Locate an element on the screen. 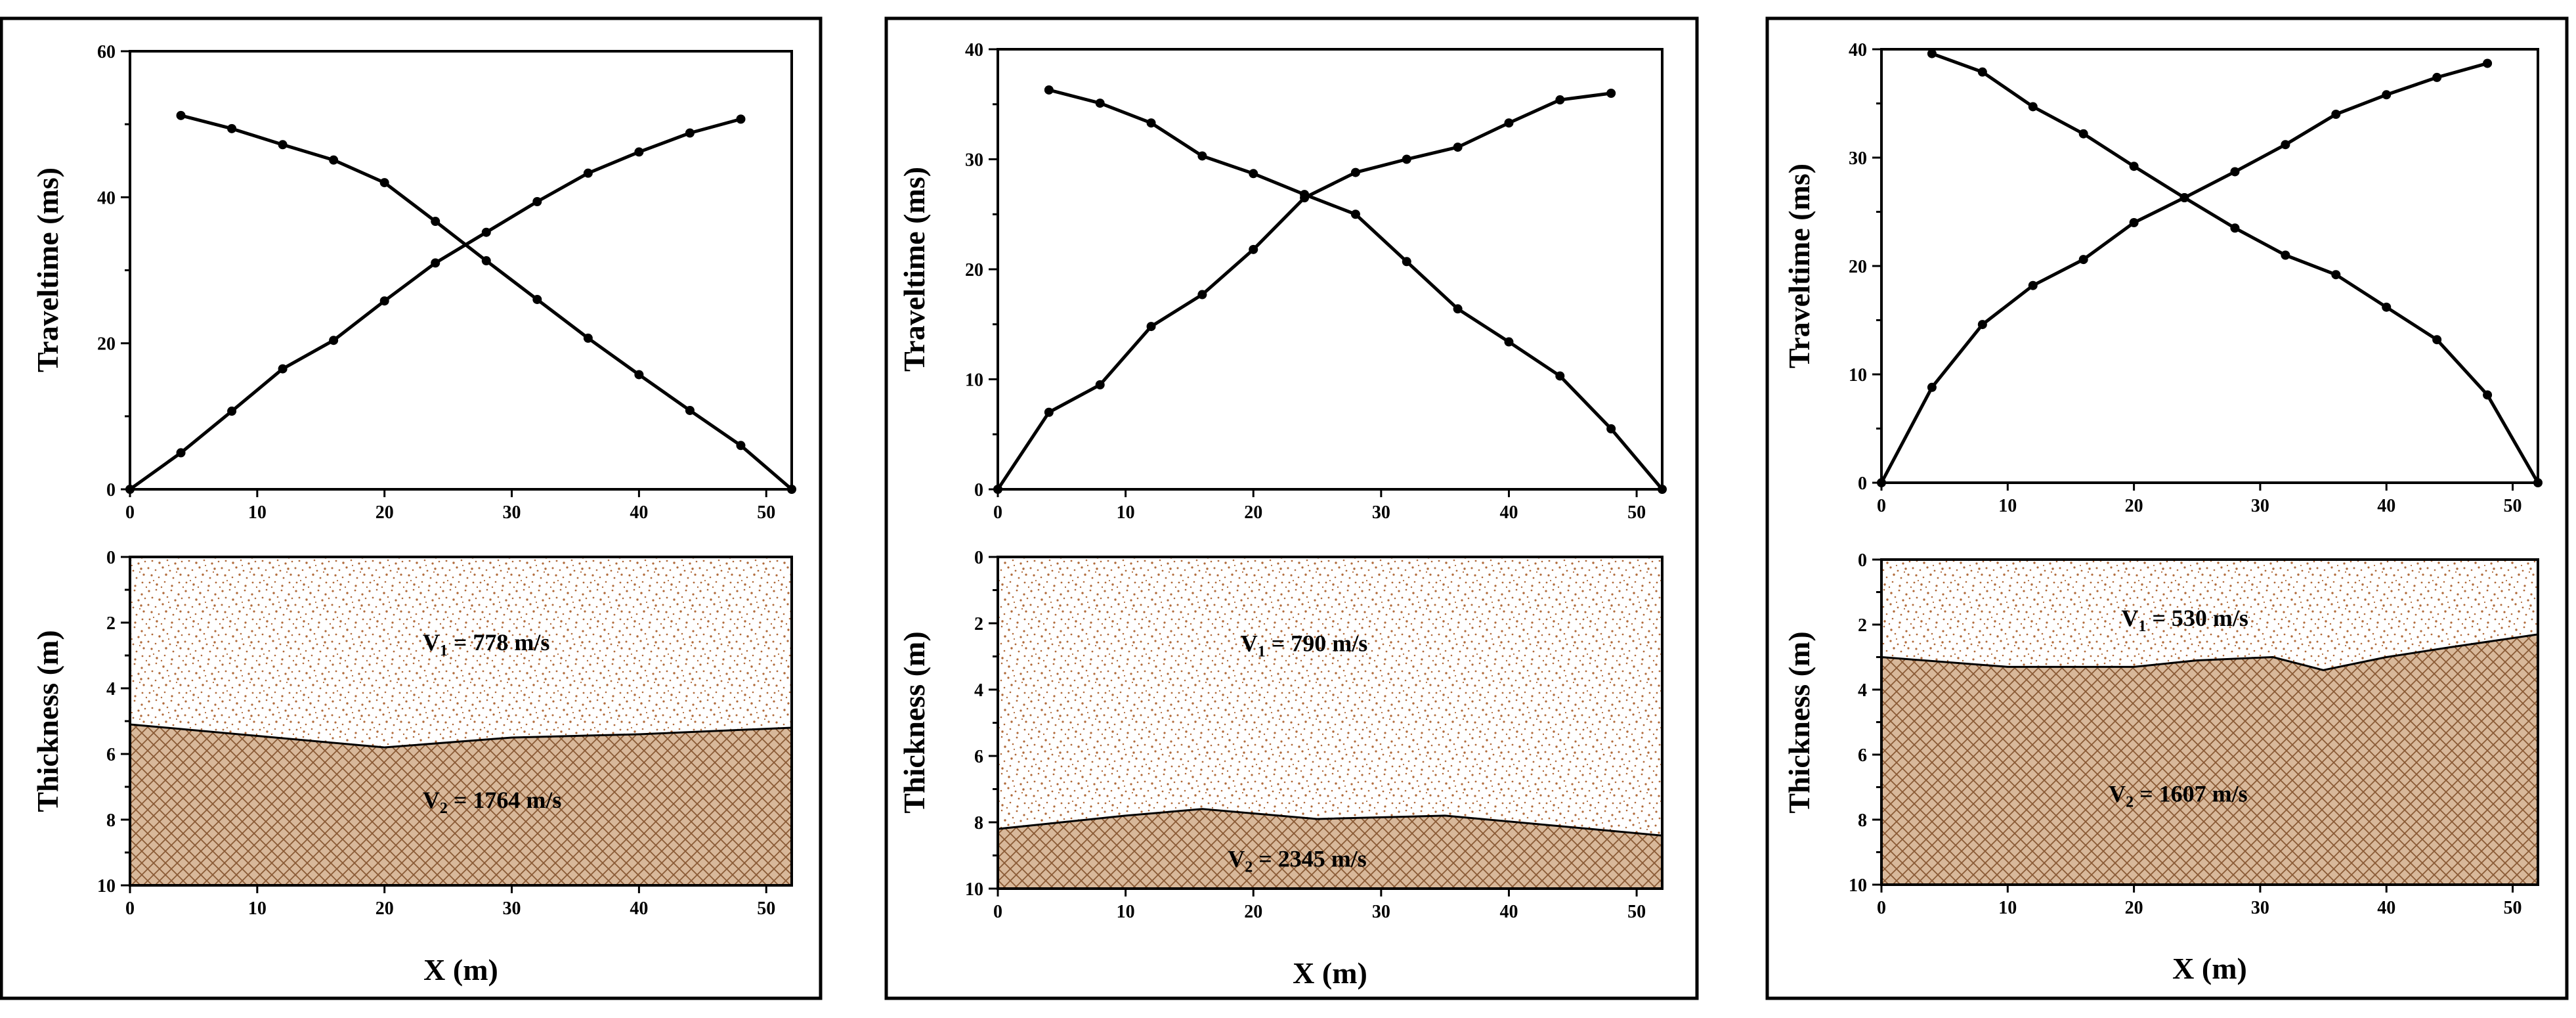 The height and width of the screenshot is (1018, 2576). v1-label: V1 = 530 m/s is located at coordinates (2184, 620).